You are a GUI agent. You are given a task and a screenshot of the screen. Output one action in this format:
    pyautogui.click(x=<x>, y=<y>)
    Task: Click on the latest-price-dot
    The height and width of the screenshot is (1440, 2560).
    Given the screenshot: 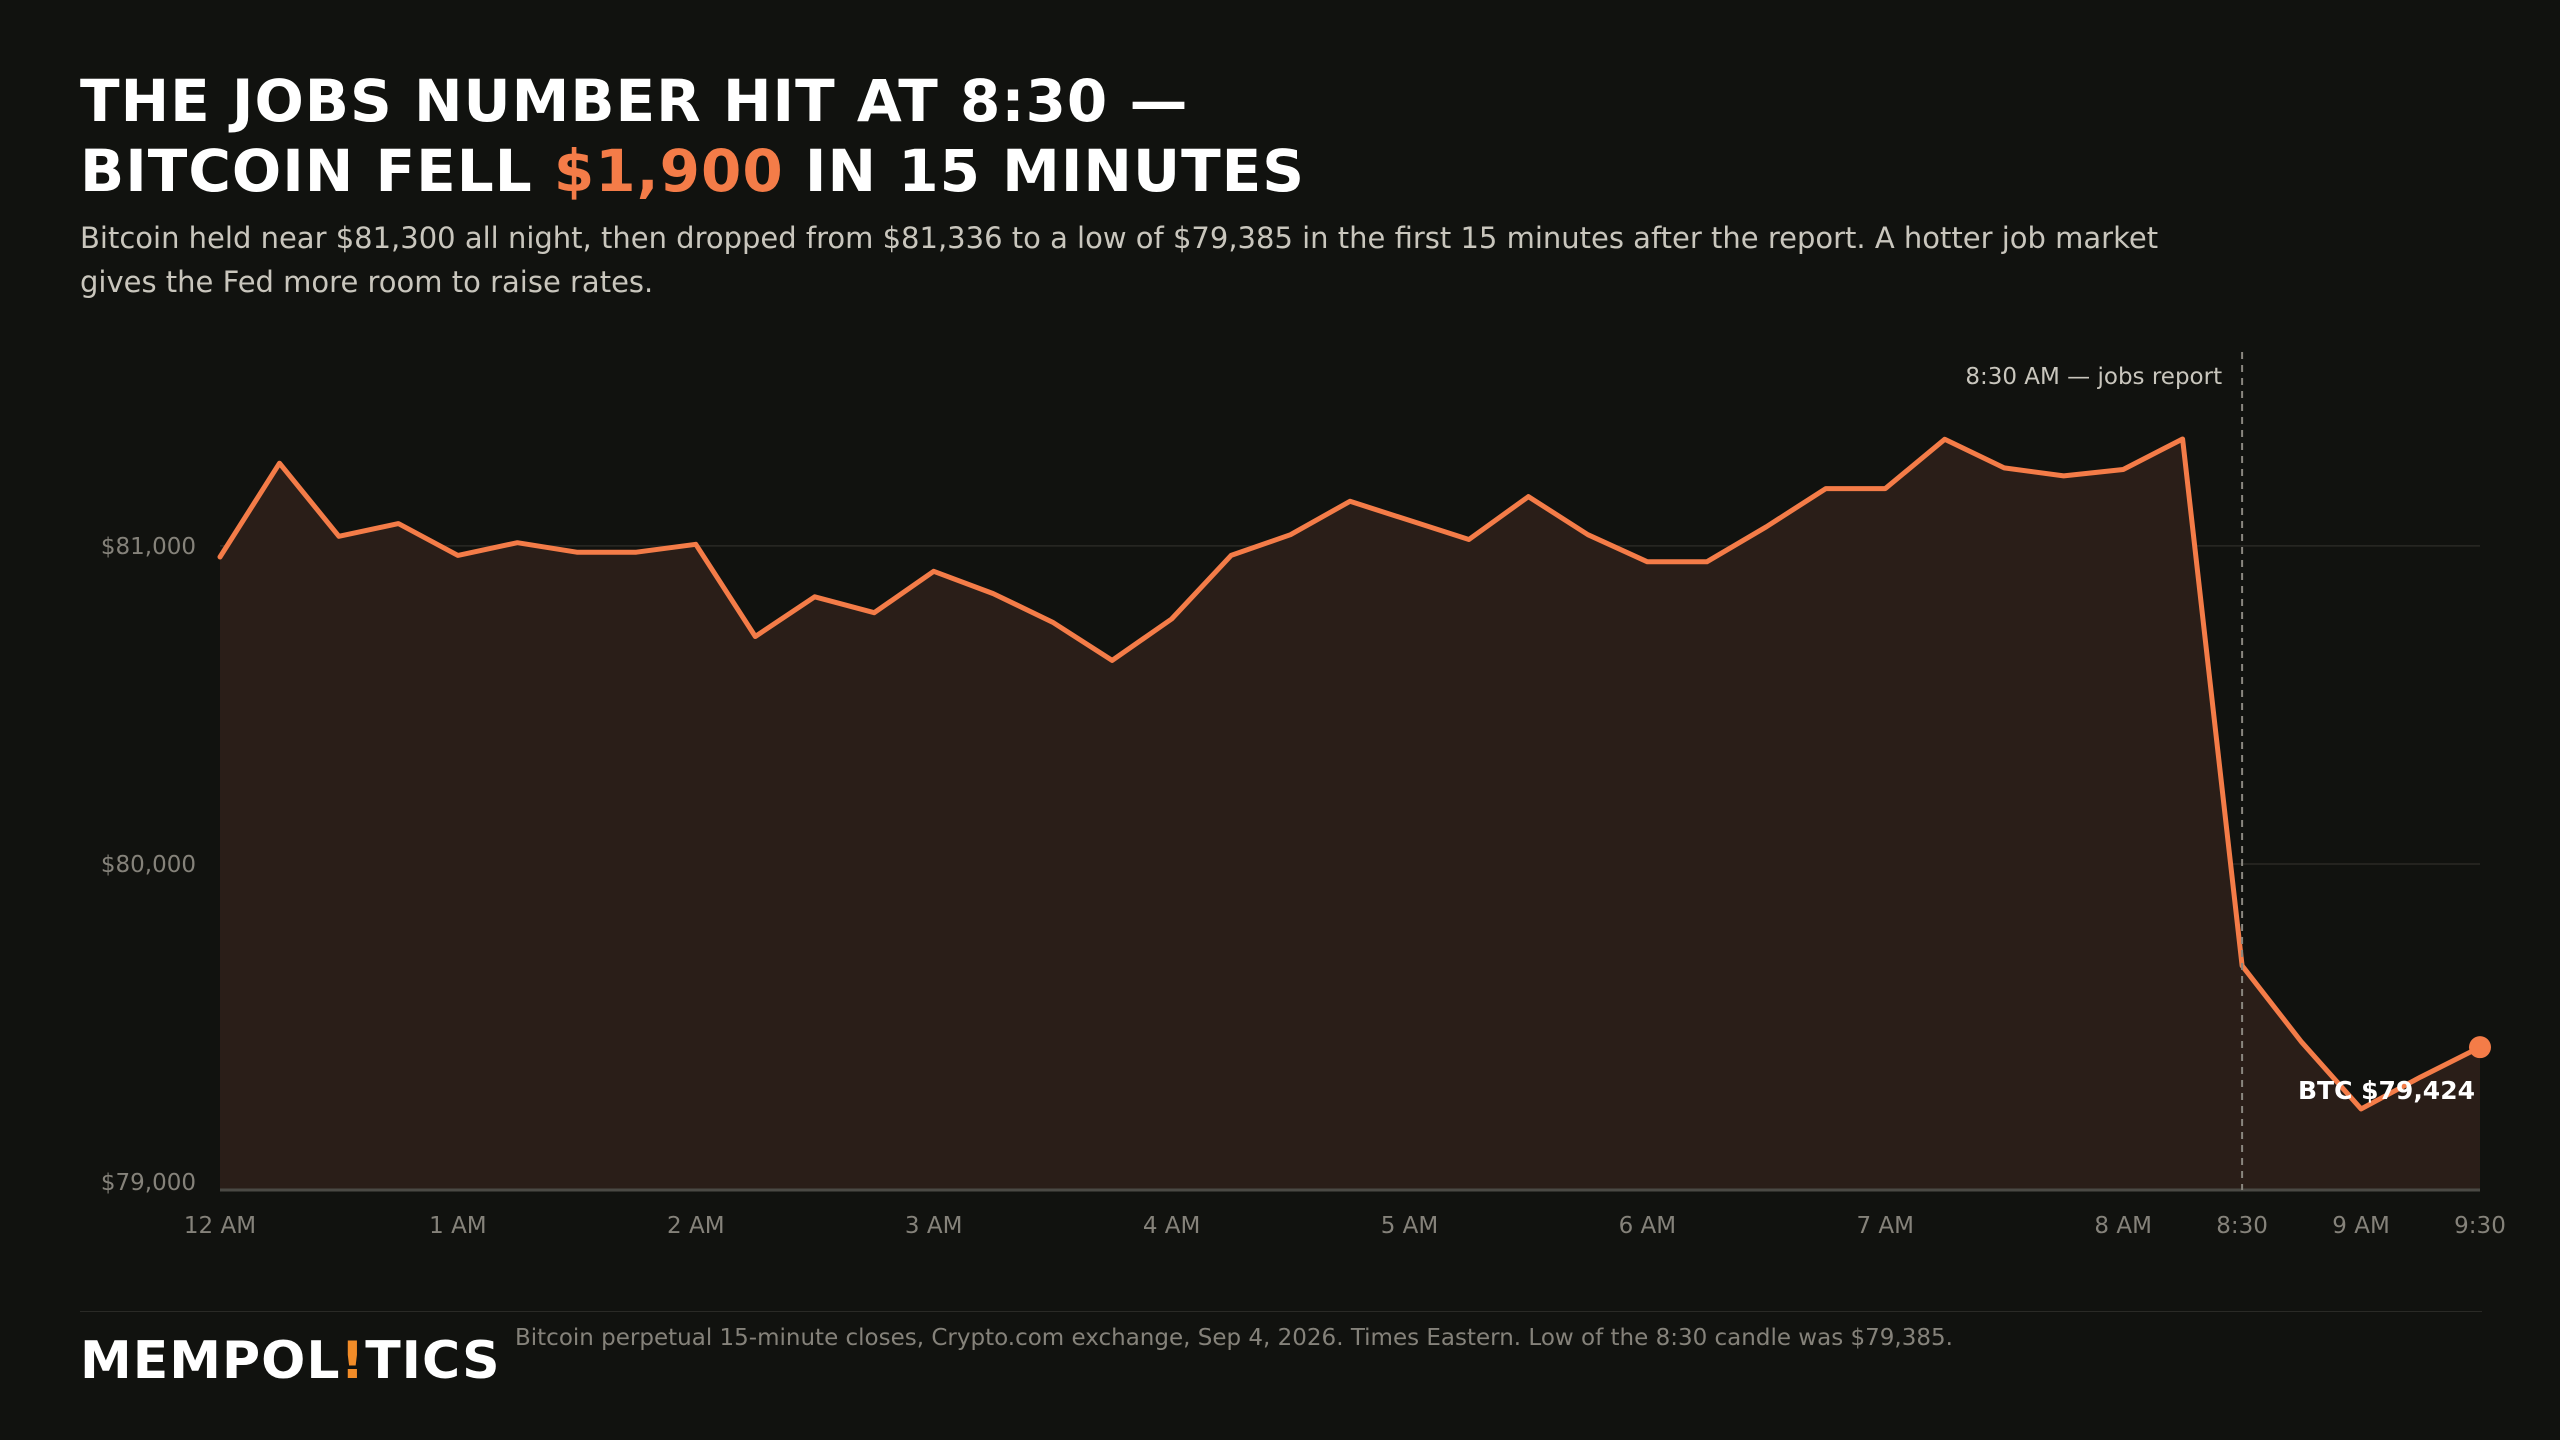 What is the action you would take?
    pyautogui.click(x=2480, y=1047)
    